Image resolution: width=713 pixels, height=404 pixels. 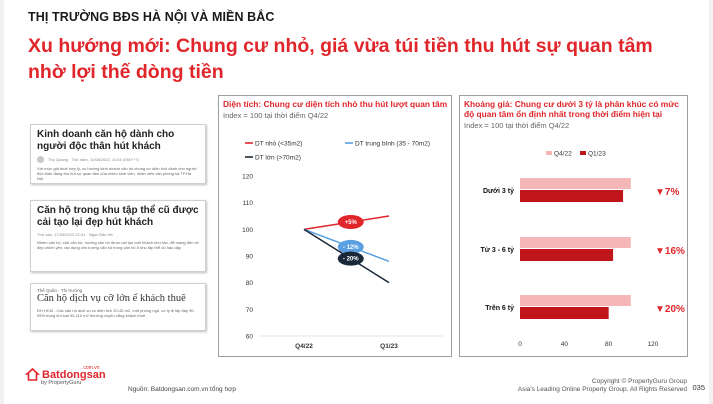 I want to click on source-note: Nguồn: Batdongsan.com.vn tổng hợp, so click(x=182, y=389).